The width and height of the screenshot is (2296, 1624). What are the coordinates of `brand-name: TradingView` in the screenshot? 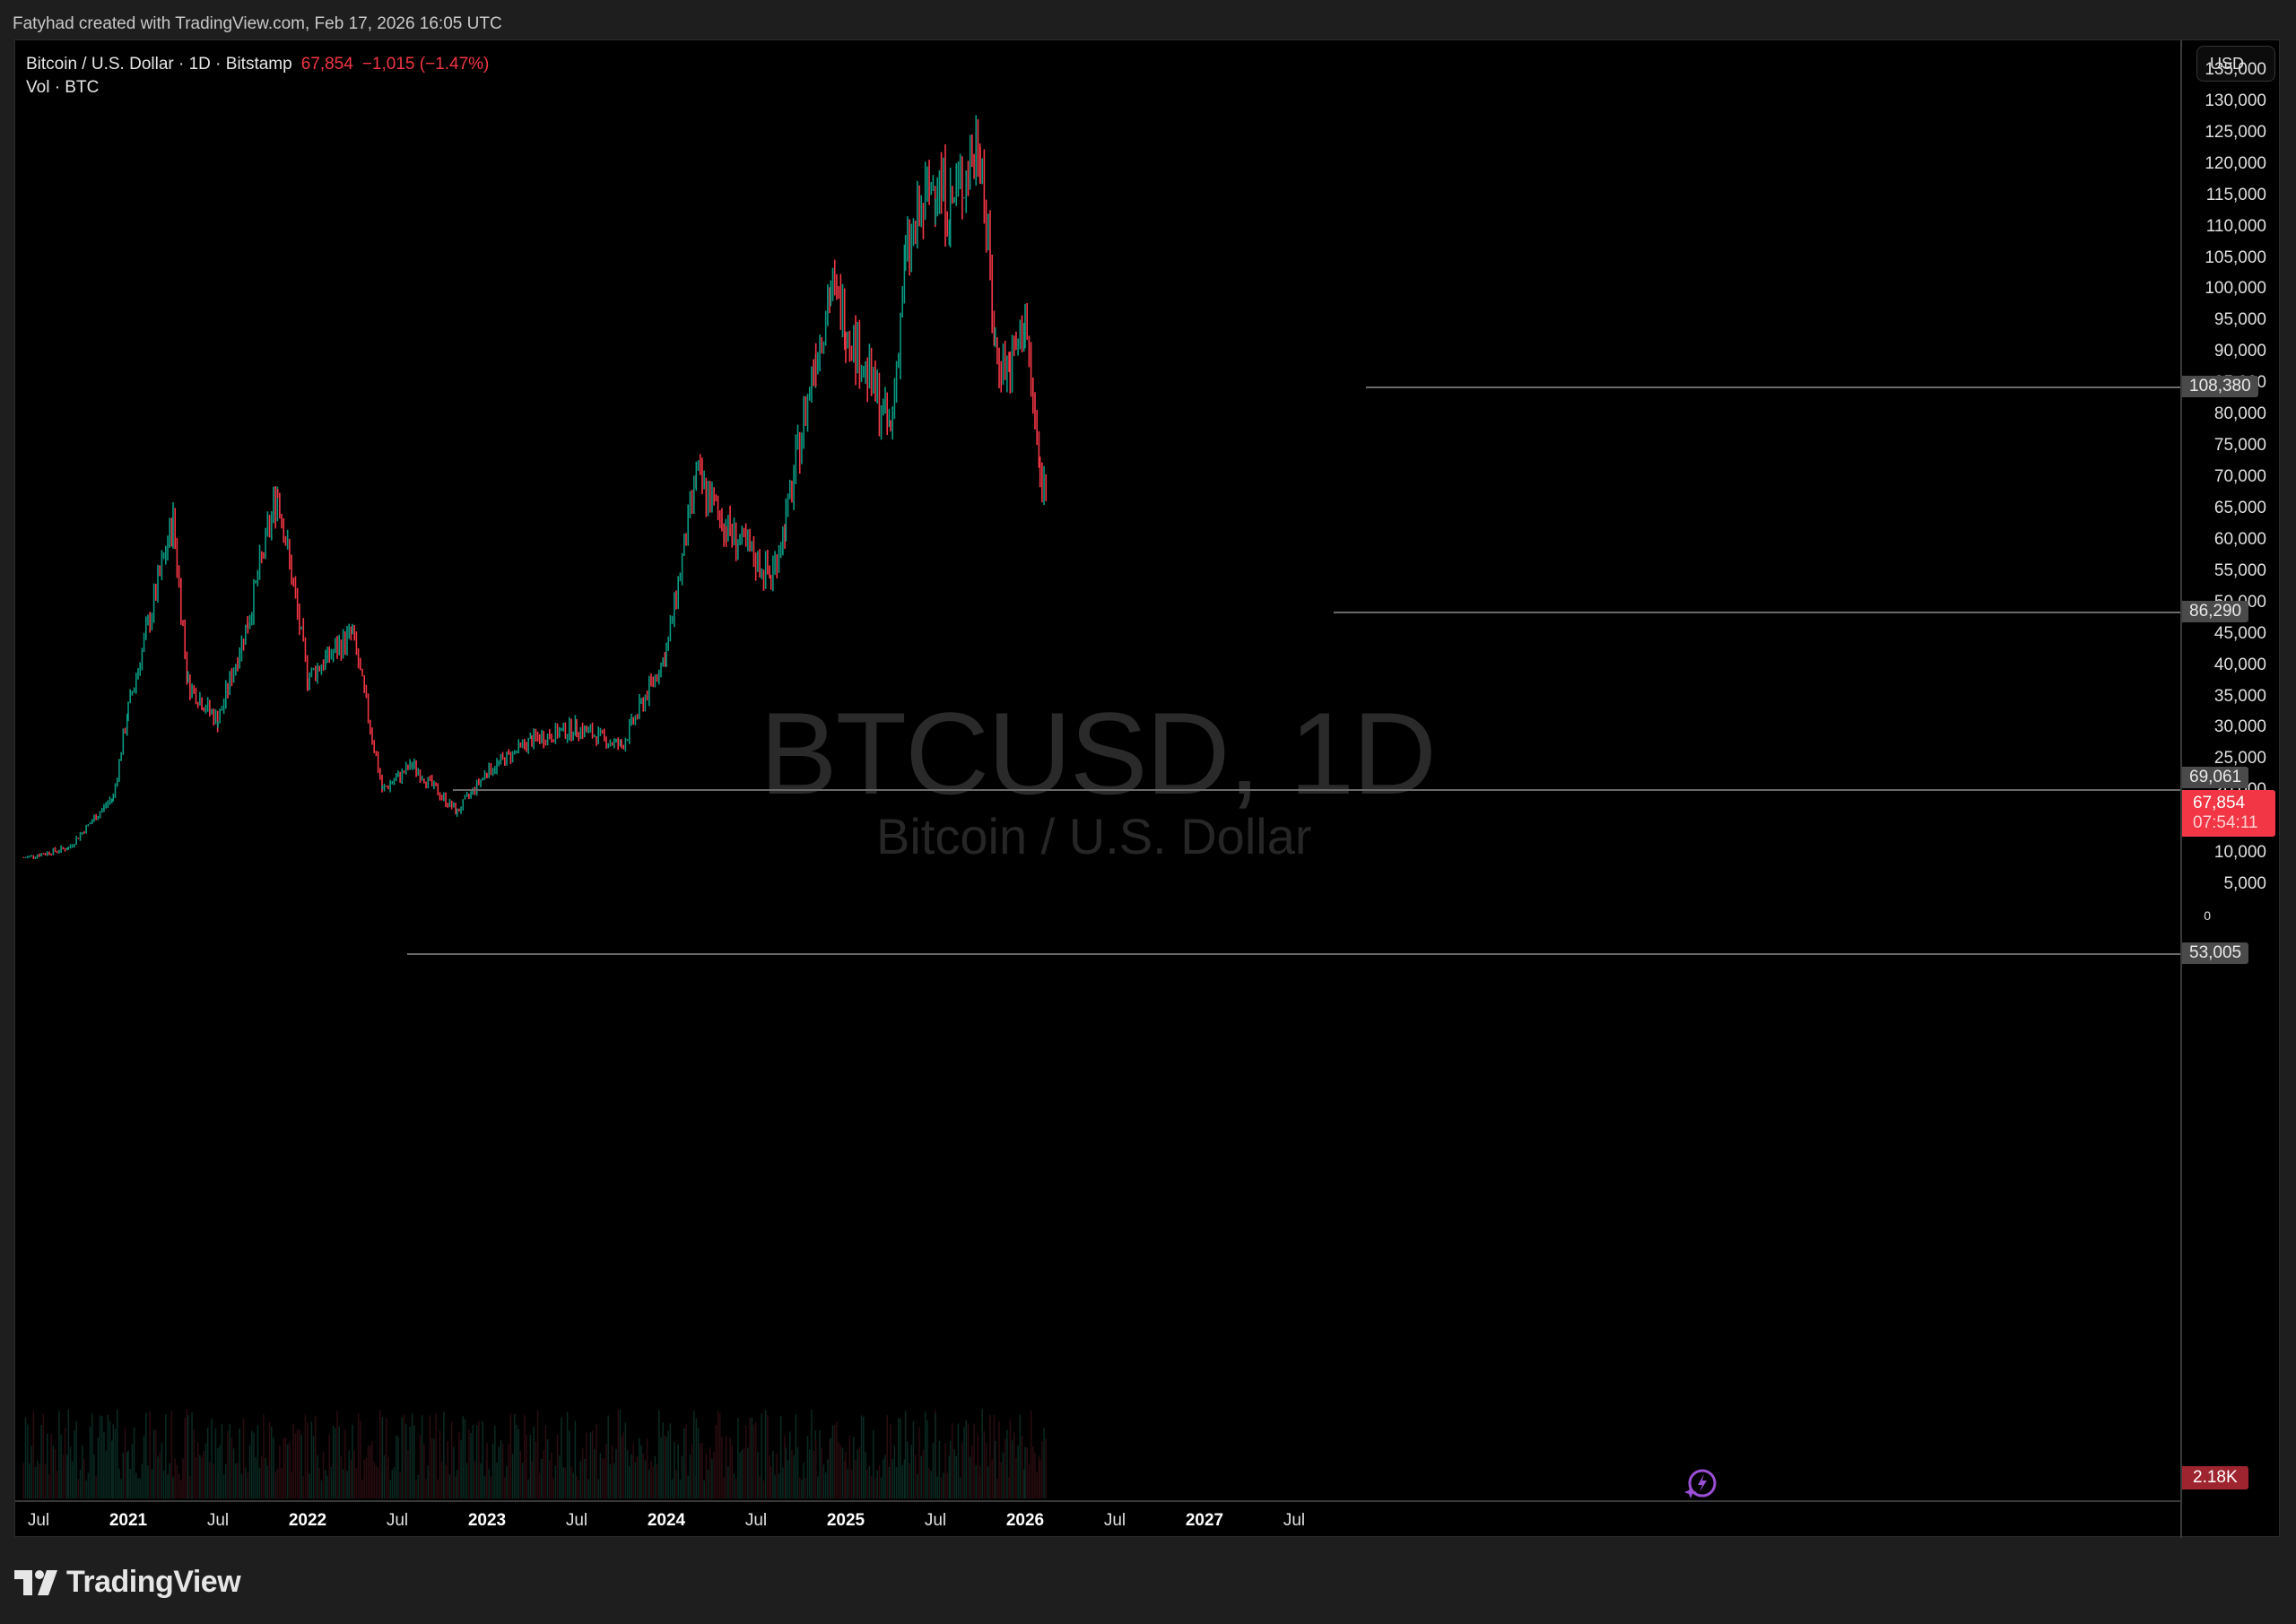 It's located at (153, 1582).